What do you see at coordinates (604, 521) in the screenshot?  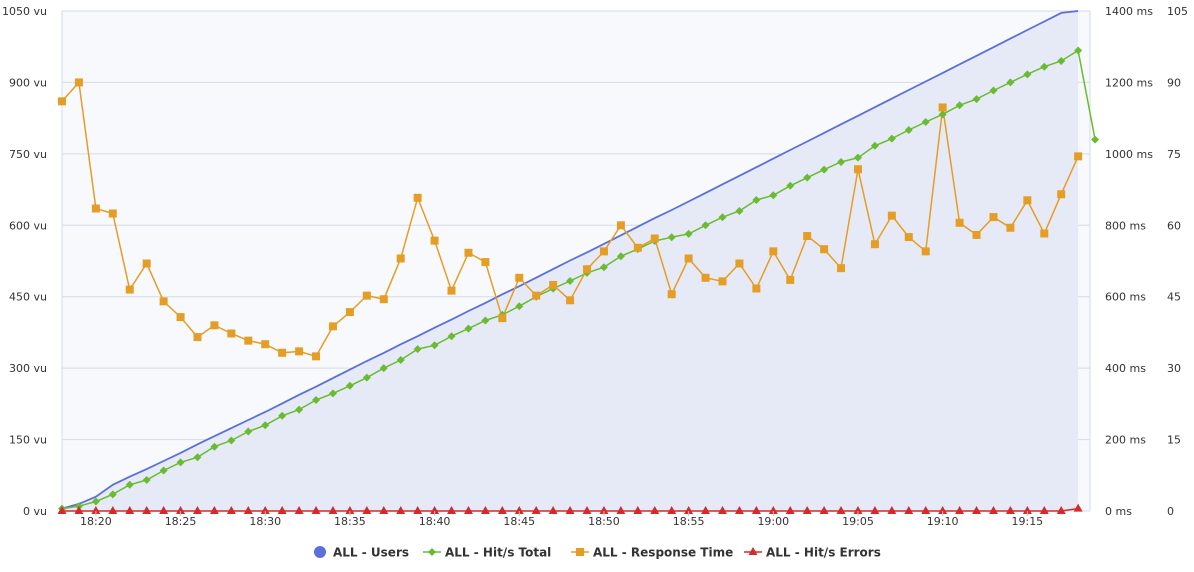 I see `x-tick-label: 18:50` at bounding box center [604, 521].